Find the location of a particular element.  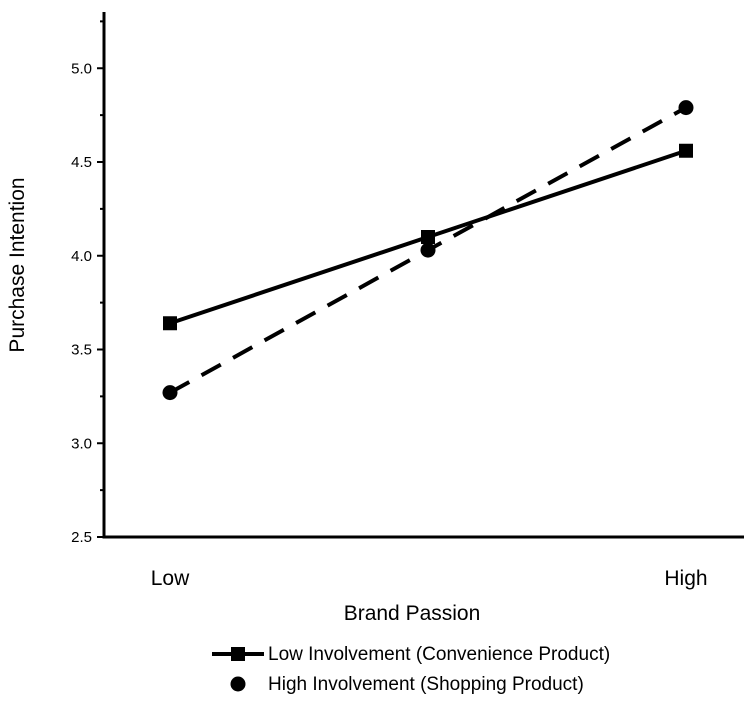

legend-label: Low Involvement (Convenience Product) is located at coordinates (439, 654).